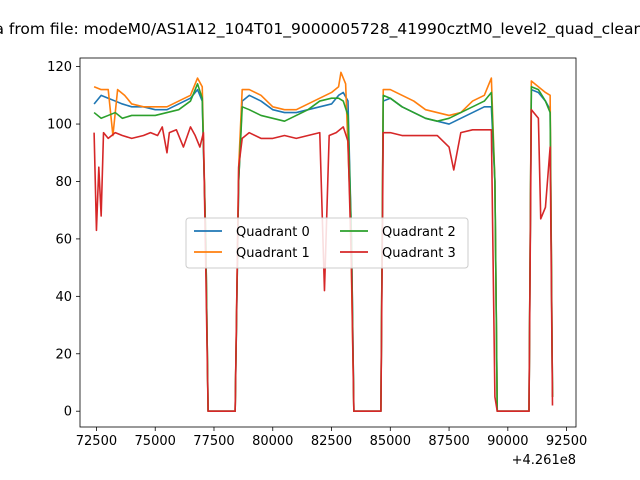  I want to click on x-tick-label: 80000, so click(272, 441).